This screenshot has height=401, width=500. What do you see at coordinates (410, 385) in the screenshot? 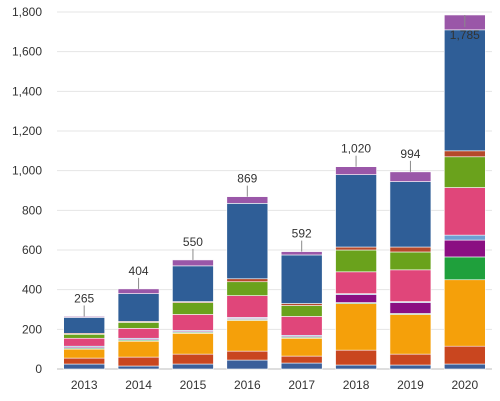
I see `x-tick-label: 2019` at bounding box center [410, 385].